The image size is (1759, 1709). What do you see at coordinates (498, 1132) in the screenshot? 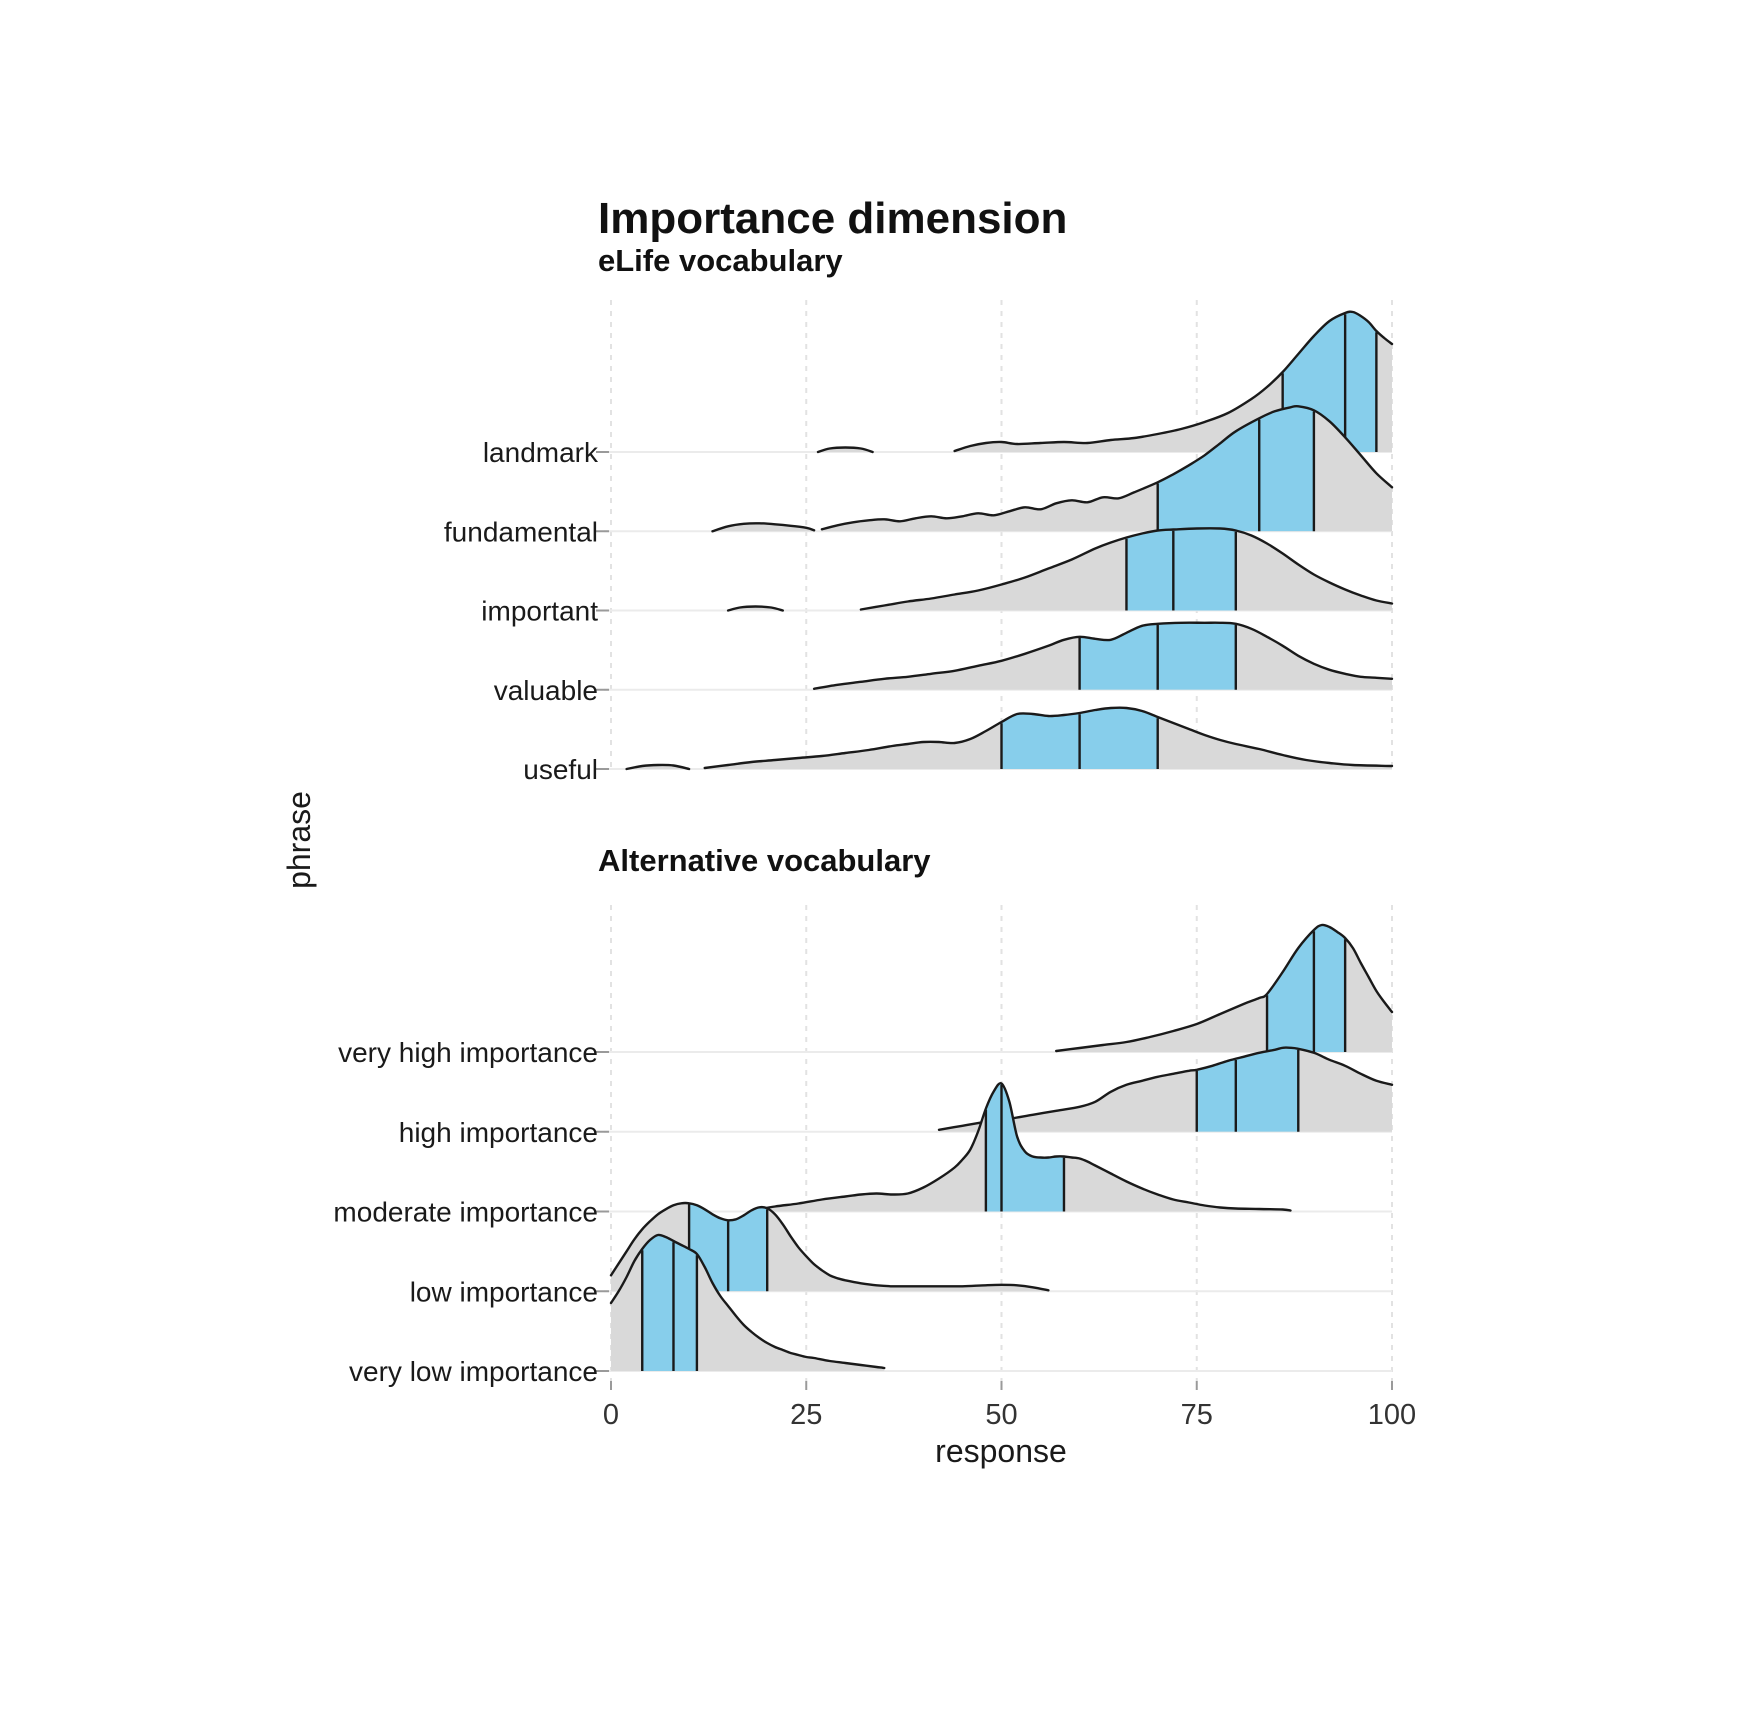
I see `row-label-high-importance: high importance` at bounding box center [498, 1132].